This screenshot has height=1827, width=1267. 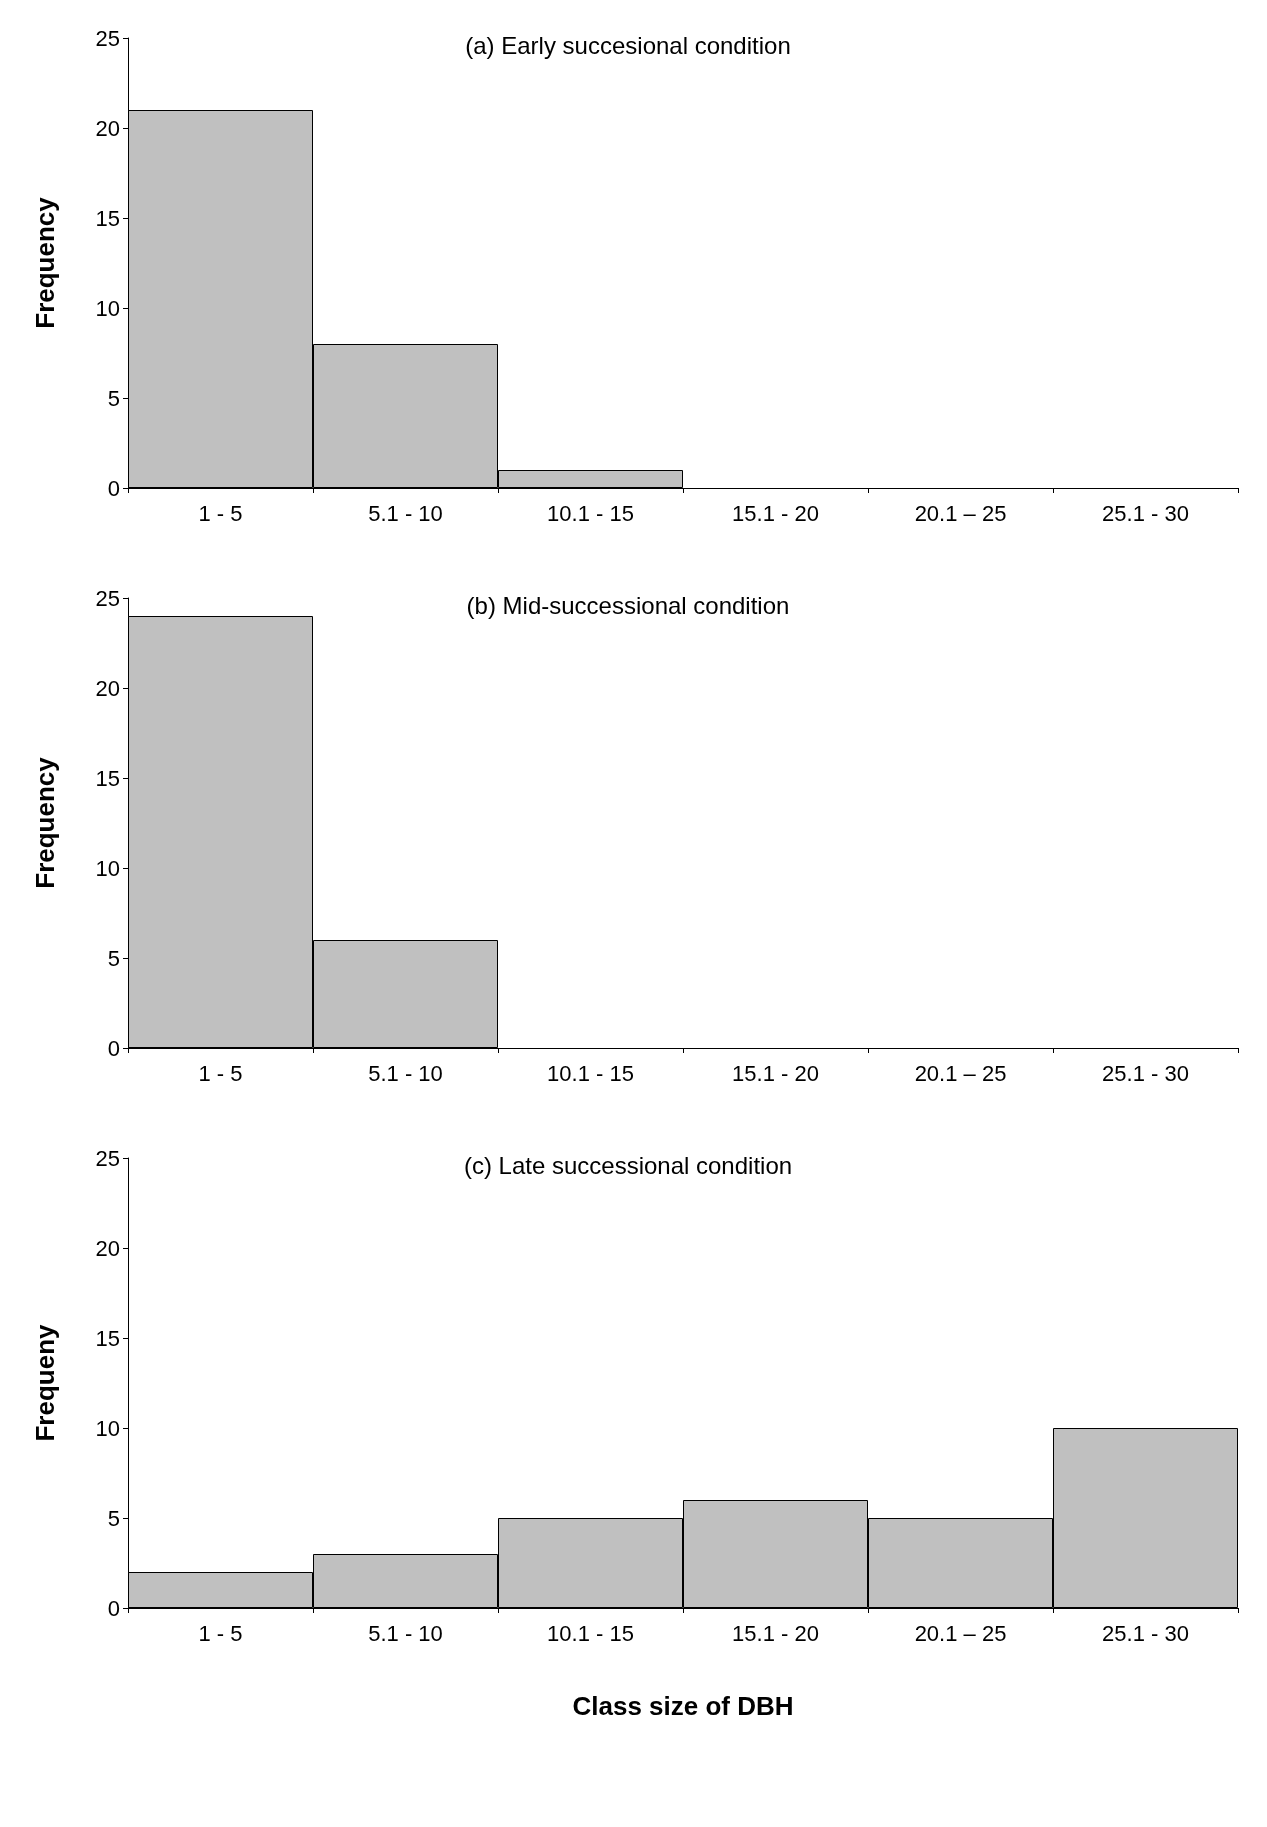 I want to click on chart-title: (b) Mid-successional condition, so click(x=628, y=605).